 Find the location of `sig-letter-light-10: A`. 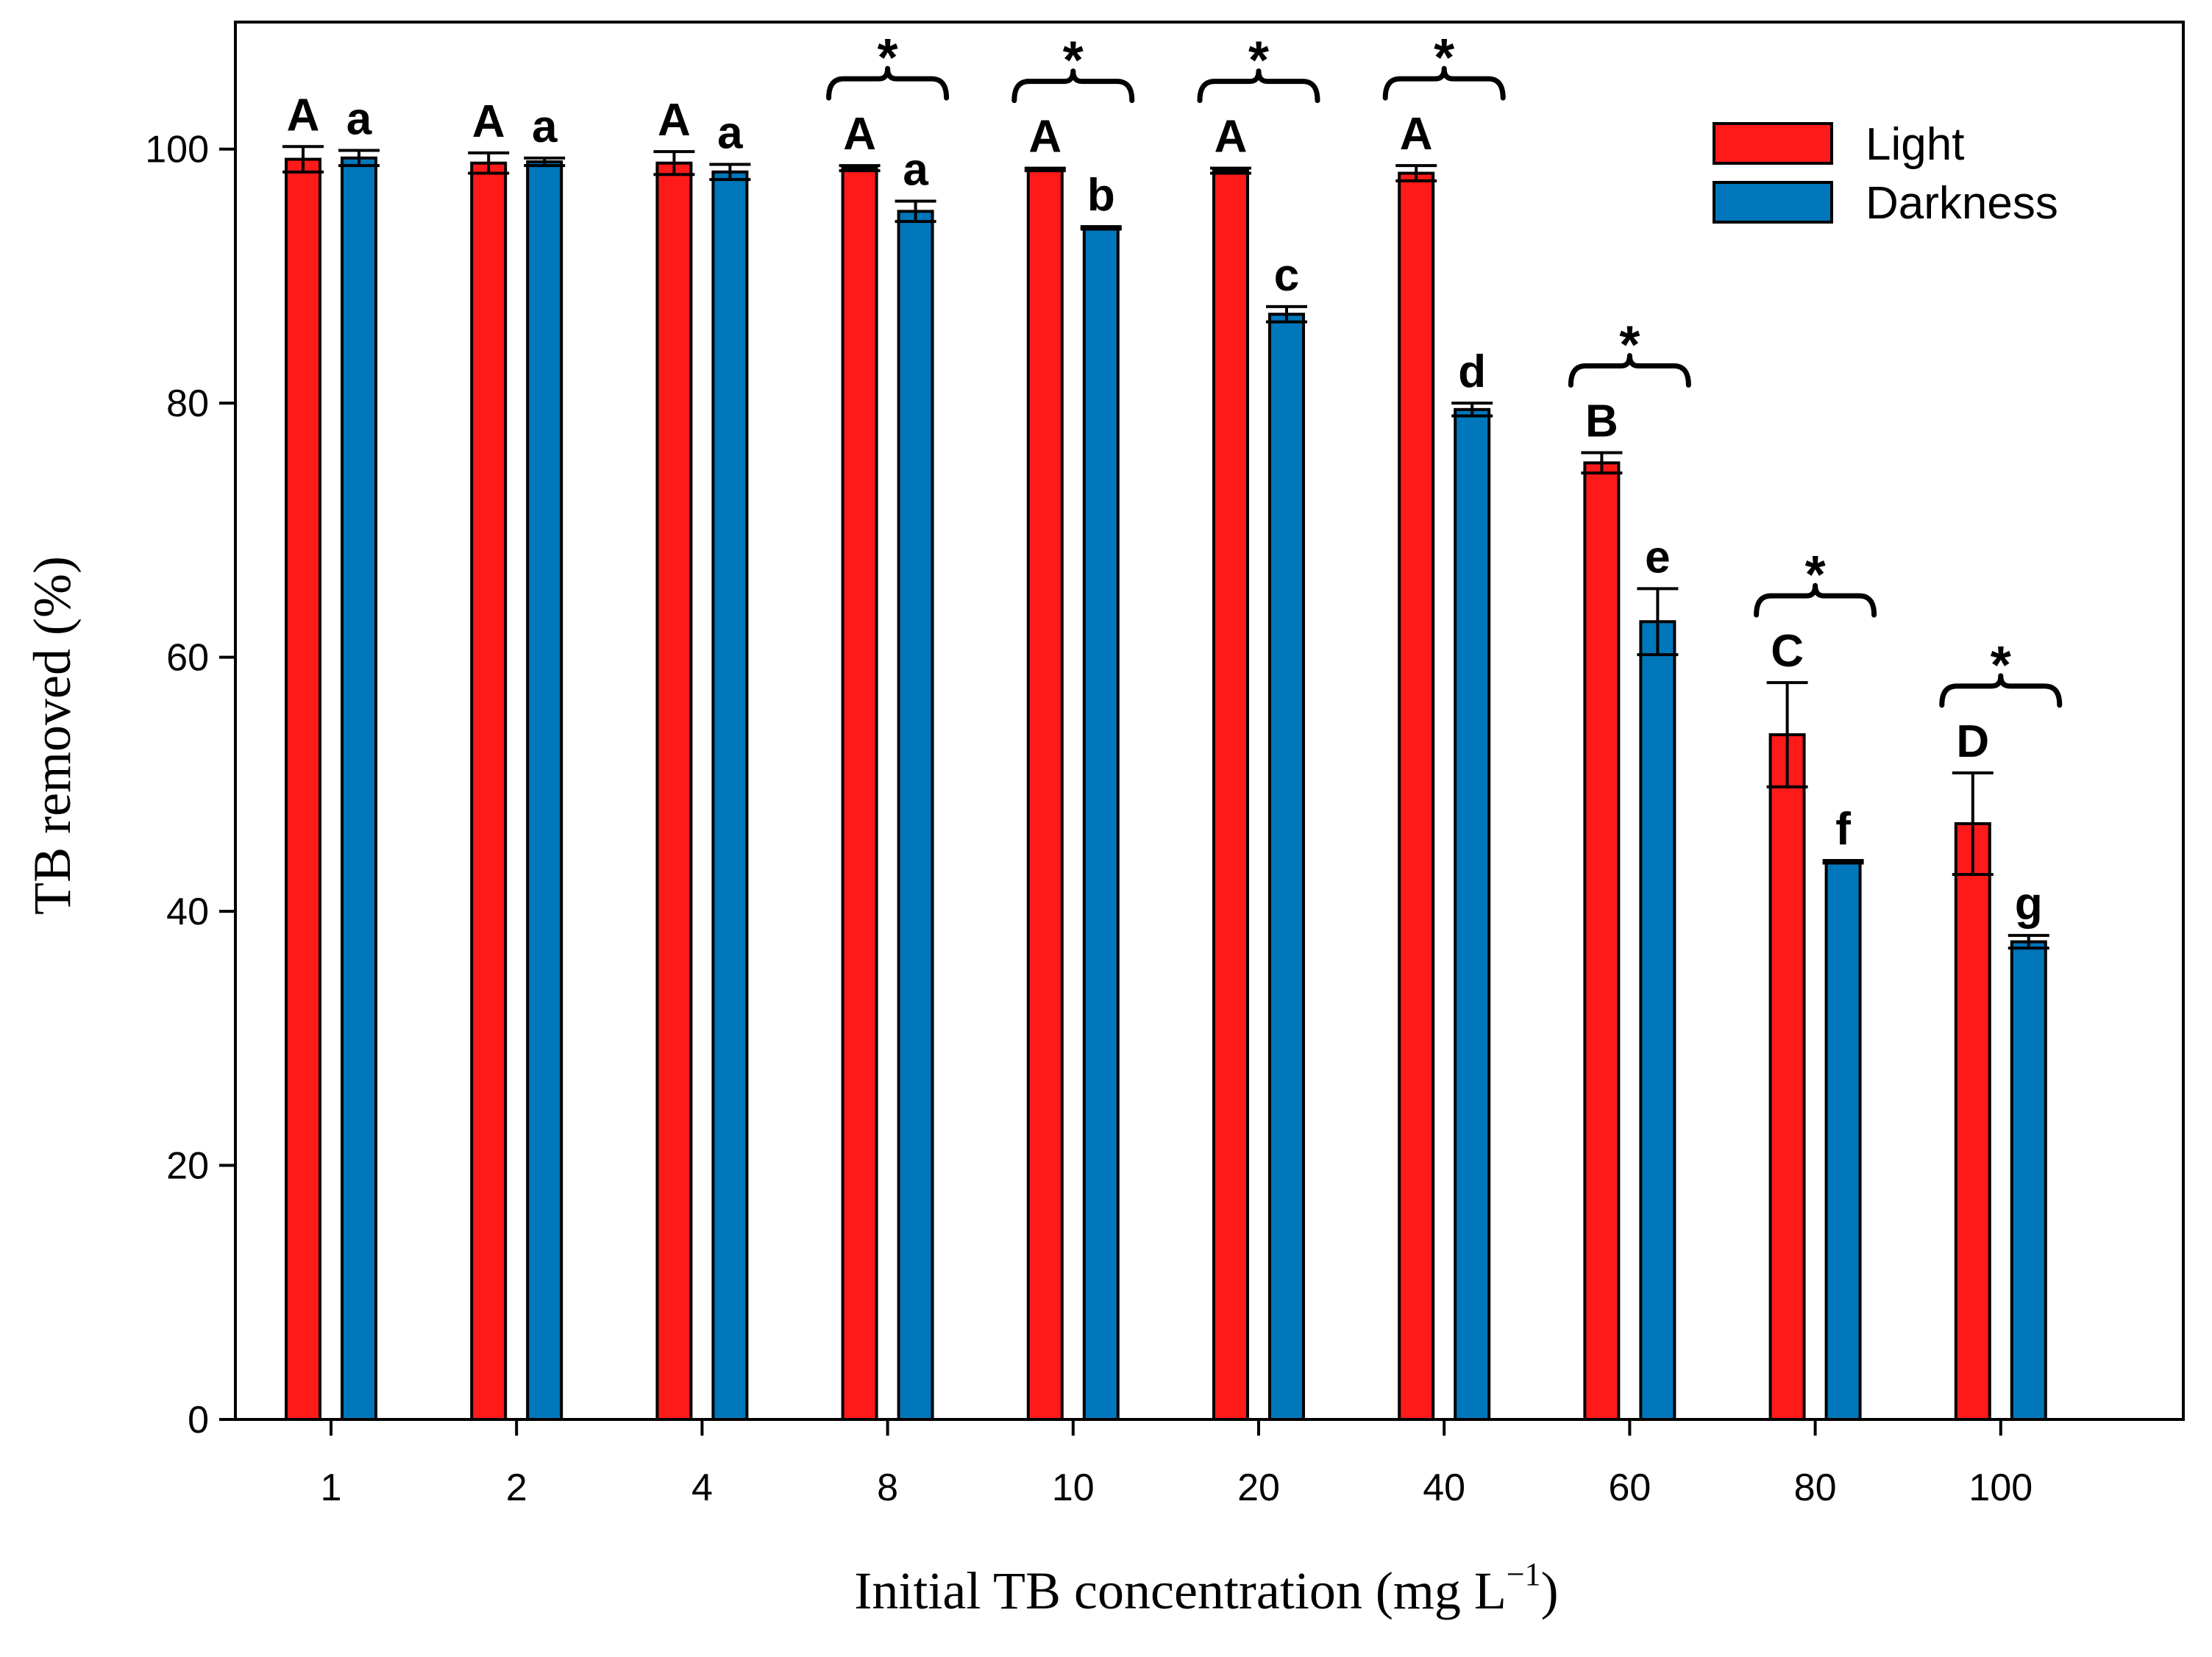

sig-letter-light-10: A is located at coordinates (1044, 137).